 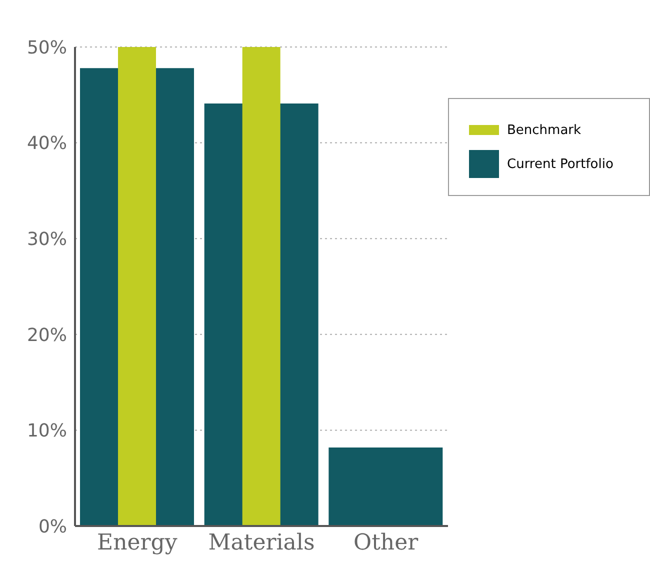 What do you see at coordinates (261, 543) in the screenshot?
I see `x-tick-label: Materials` at bounding box center [261, 543].